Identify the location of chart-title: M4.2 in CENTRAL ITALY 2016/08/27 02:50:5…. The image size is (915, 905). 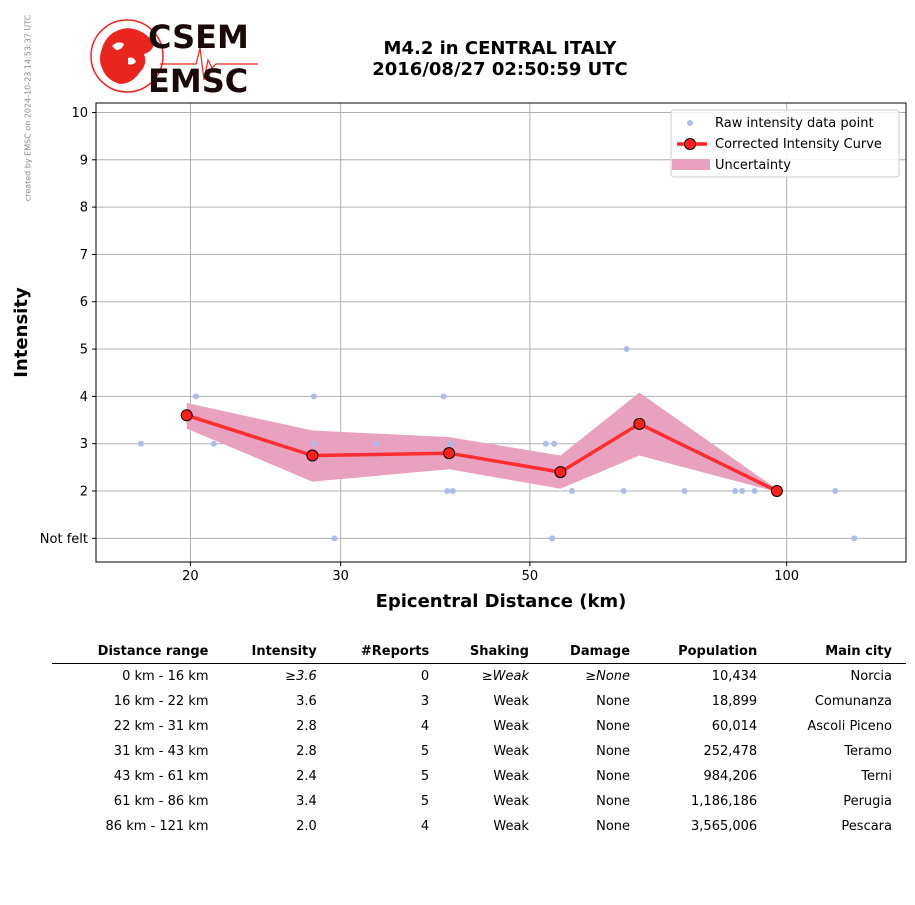
(500, 59).